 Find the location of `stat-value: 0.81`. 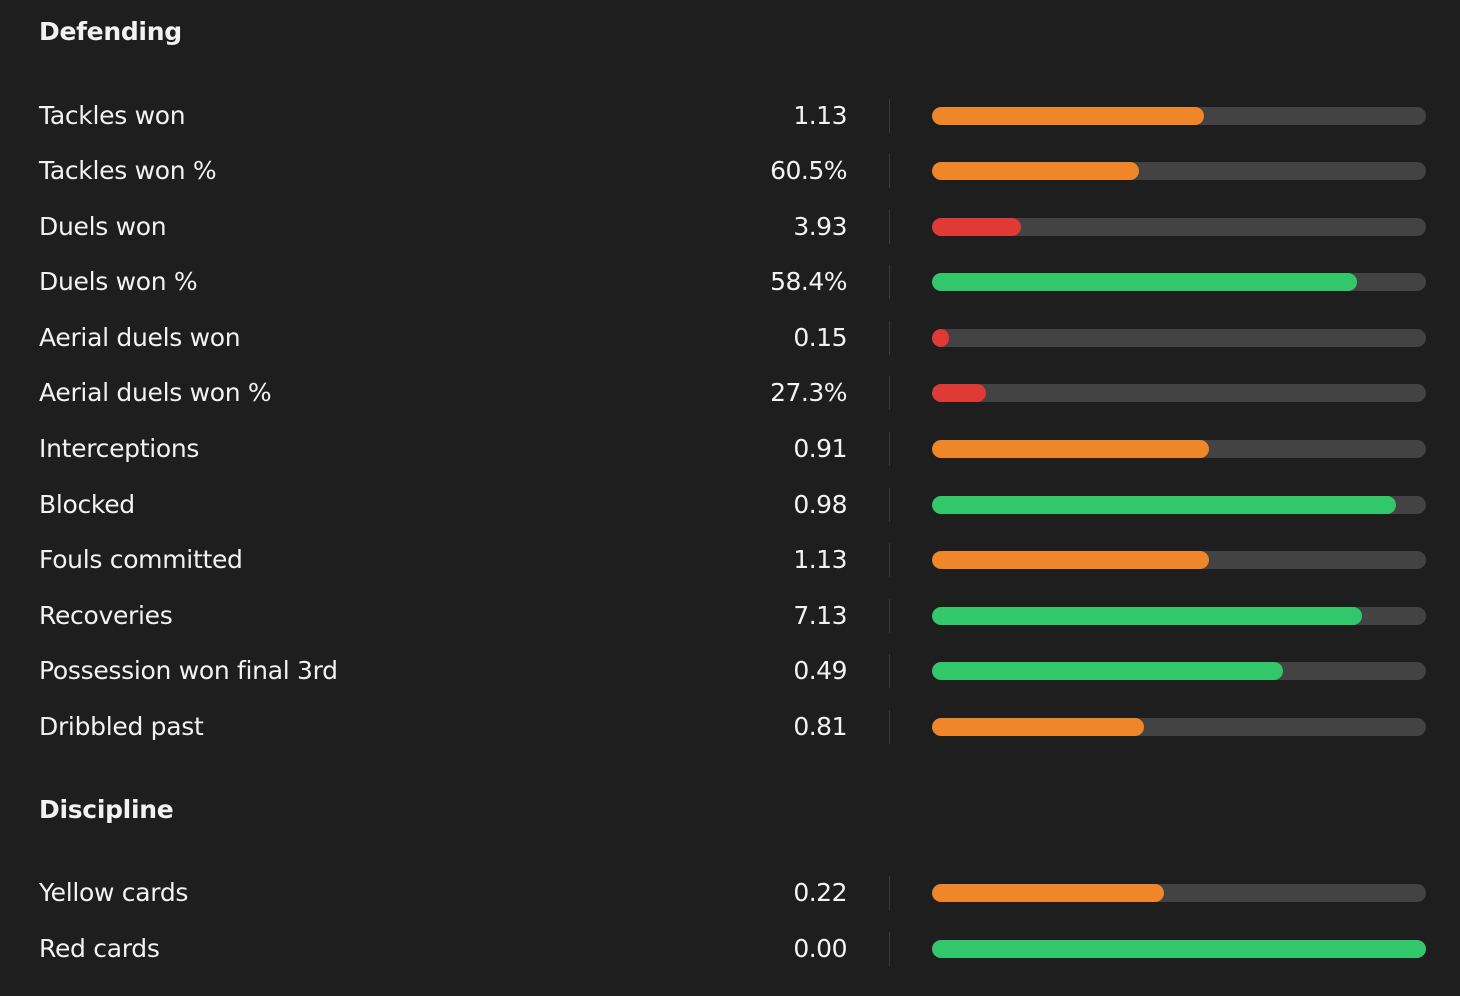

stat-value: 0.81 is located at coordinates (820, 726).